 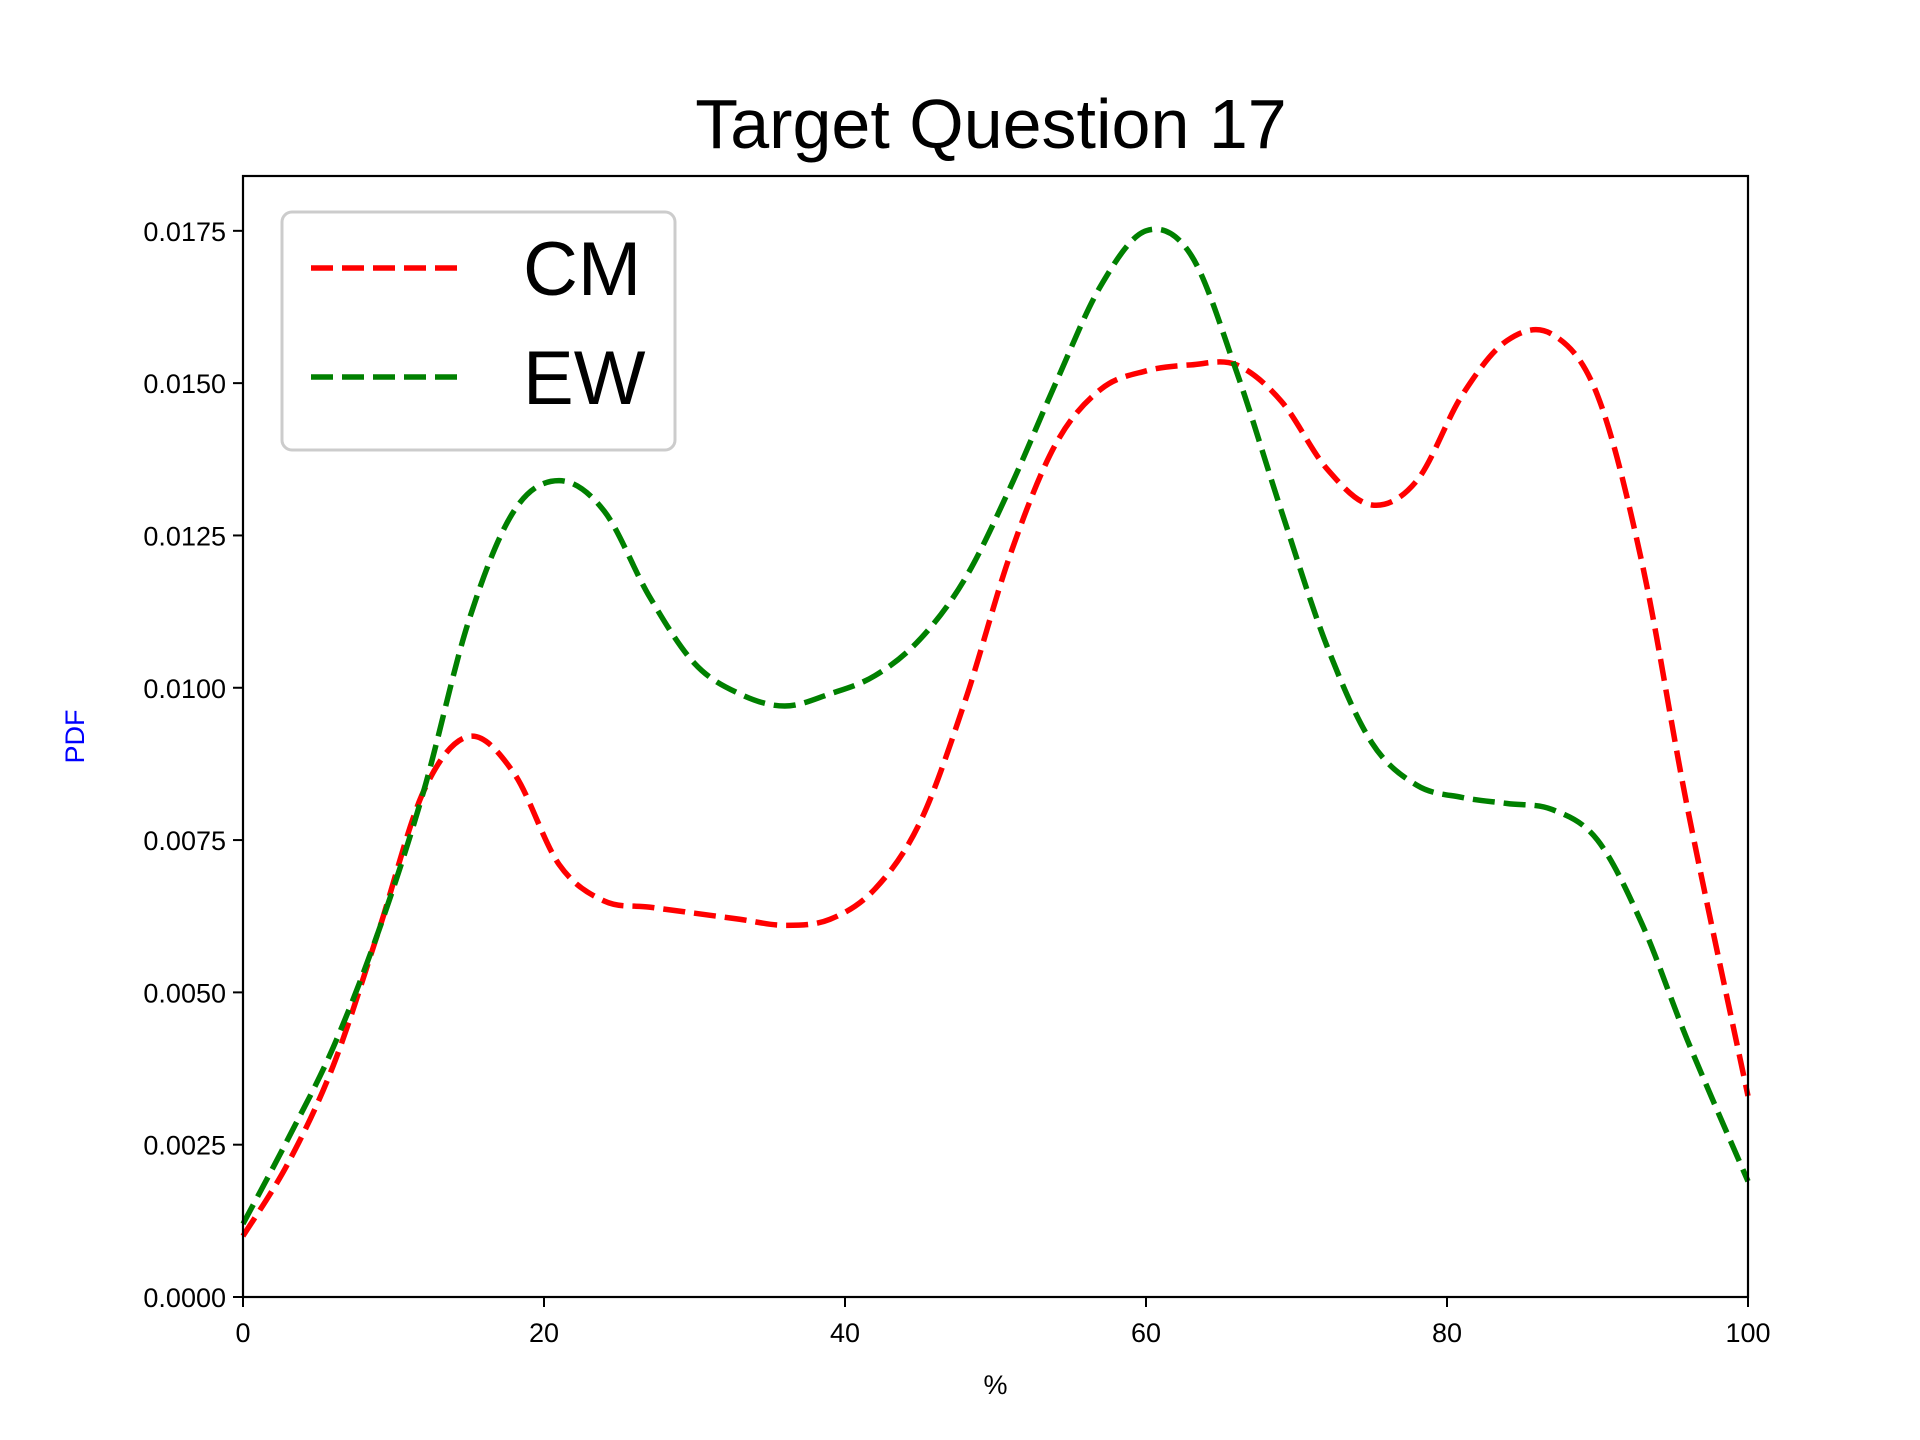 What do you see at coordinates (845, 1333) in the screenshot?
I see `x-tick-label: 40` at bounding box center [845, 1333].